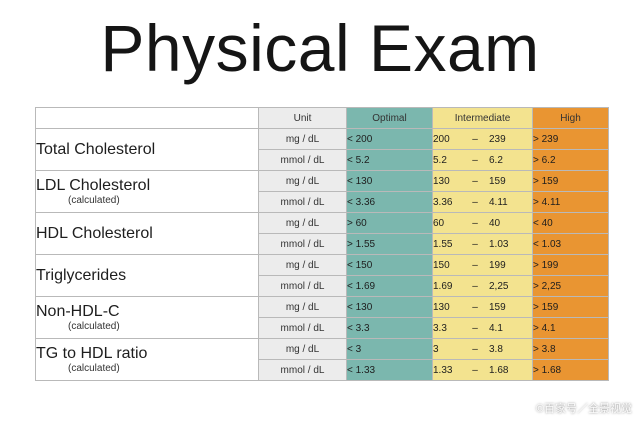  I want to click on header-intermediate: Intermediate, so click(482, 118).